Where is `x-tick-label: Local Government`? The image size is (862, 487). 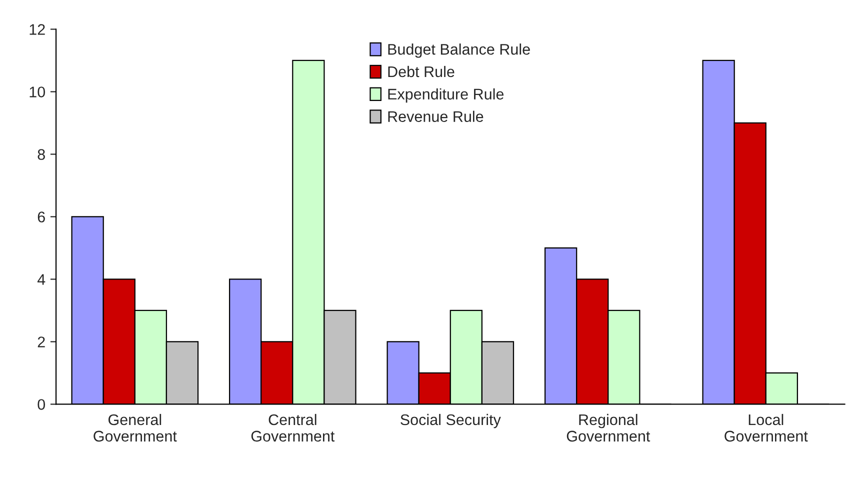 x-tick-label: Local Government is located at coordinates (766, 428).